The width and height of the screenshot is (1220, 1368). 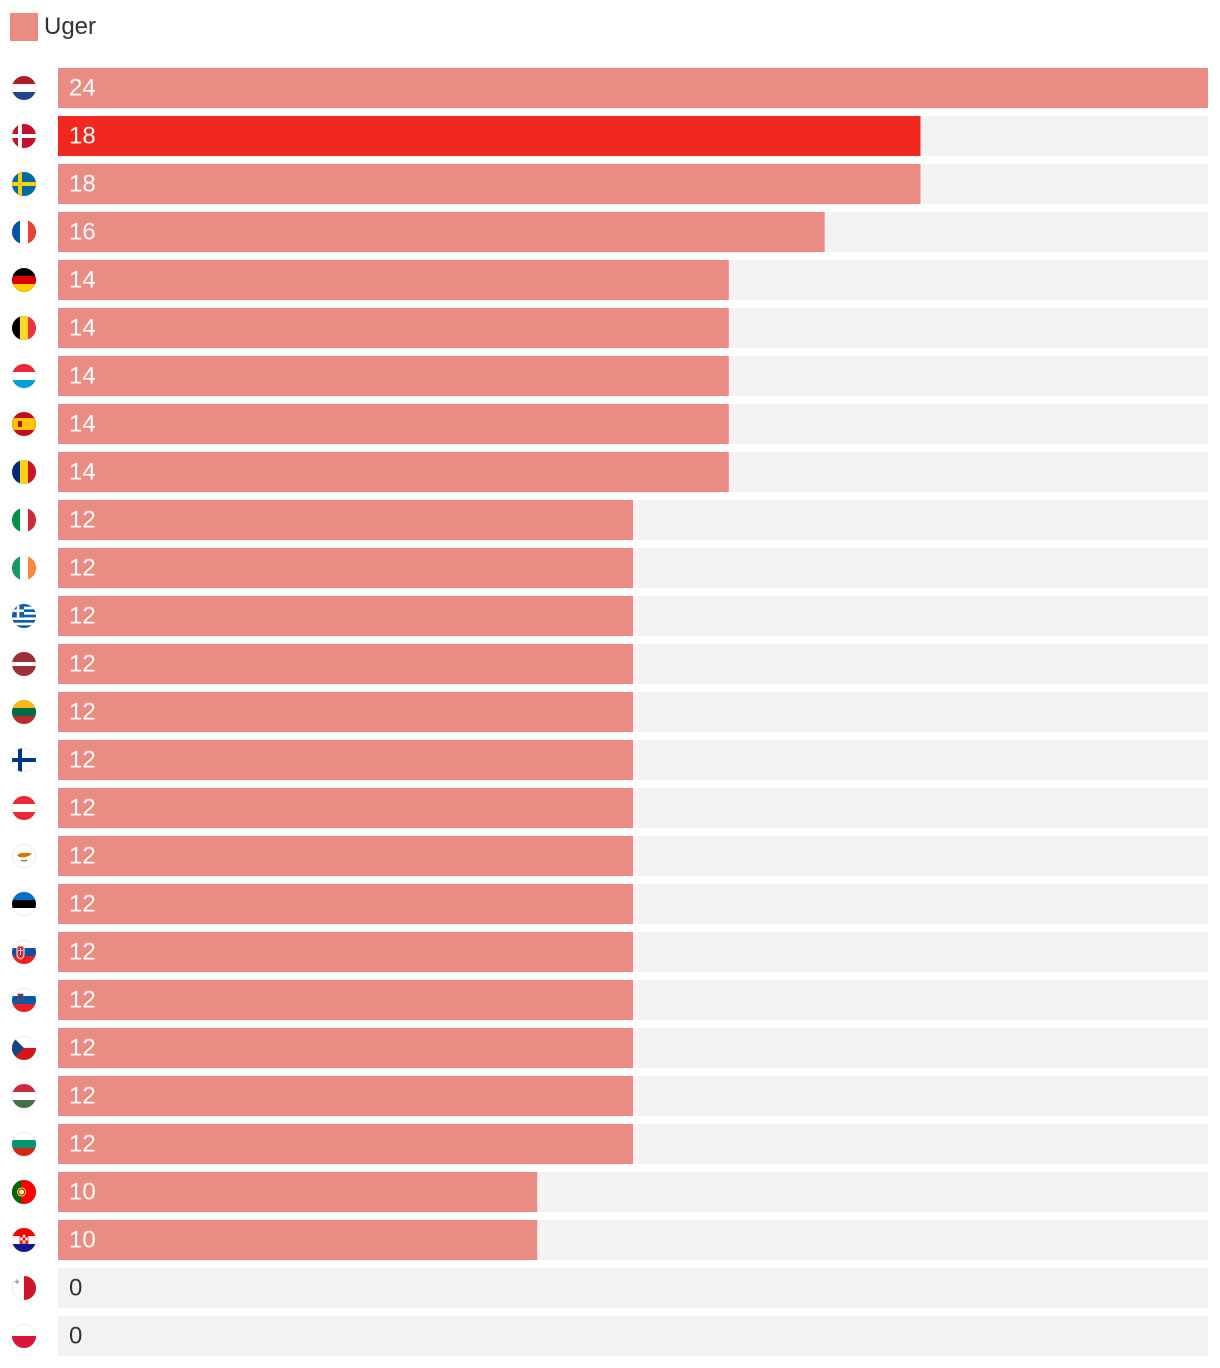 What do you see at coordinates (82, 184) in the screenshot?
I see `value-label-sweden: 18` at bounding box center [82, 184].